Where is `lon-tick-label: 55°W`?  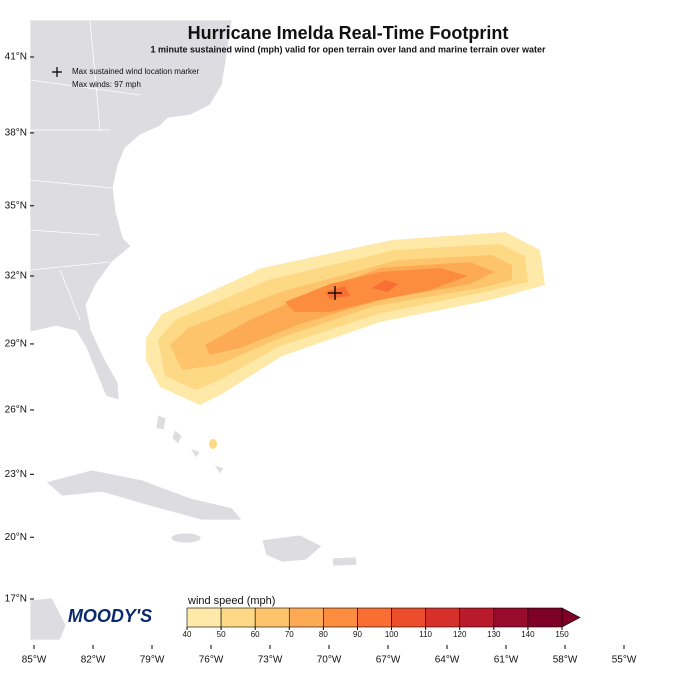 lon-tick-label: 55°W is located at coordinates (624, 660).